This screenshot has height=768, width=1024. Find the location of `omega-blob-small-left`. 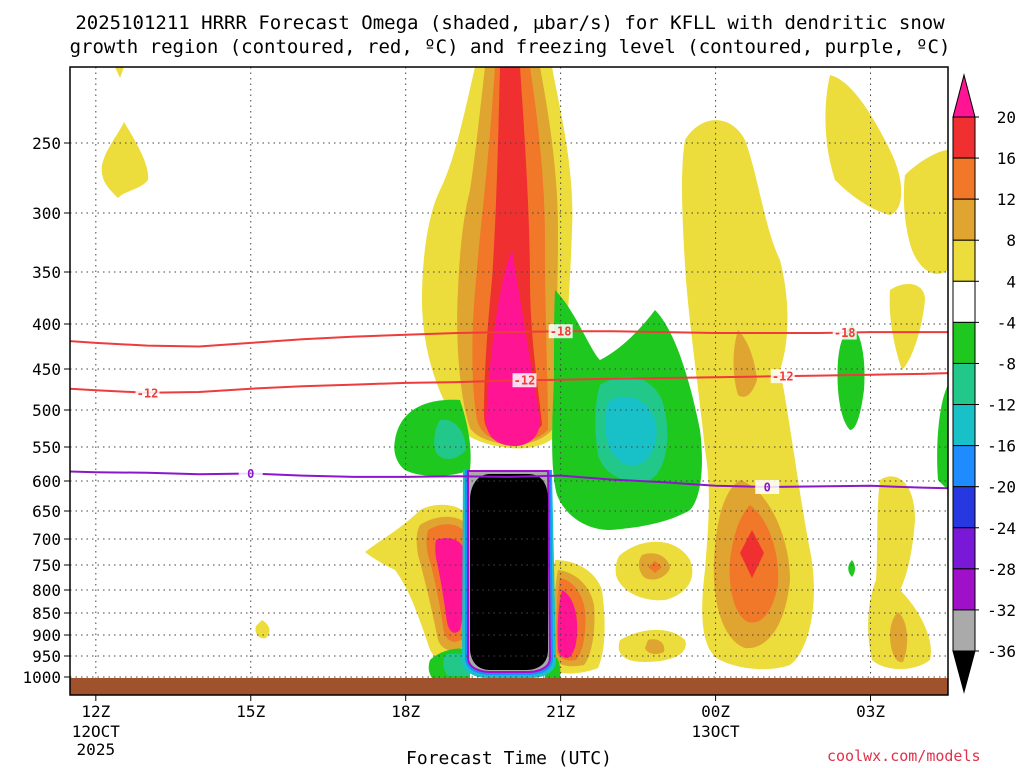

omega-blob-small-left is located at coordinates (262, 629).